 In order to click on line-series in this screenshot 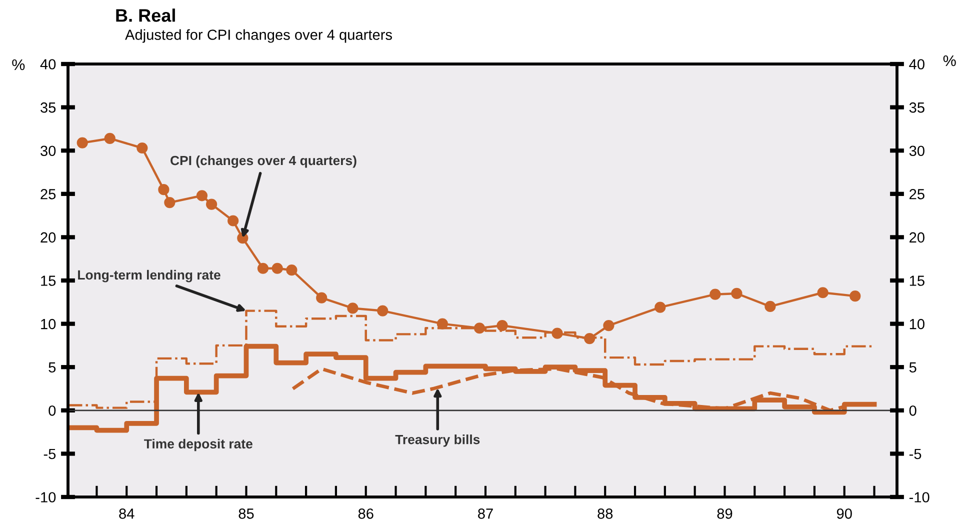, I will do `click(568, 389)`.